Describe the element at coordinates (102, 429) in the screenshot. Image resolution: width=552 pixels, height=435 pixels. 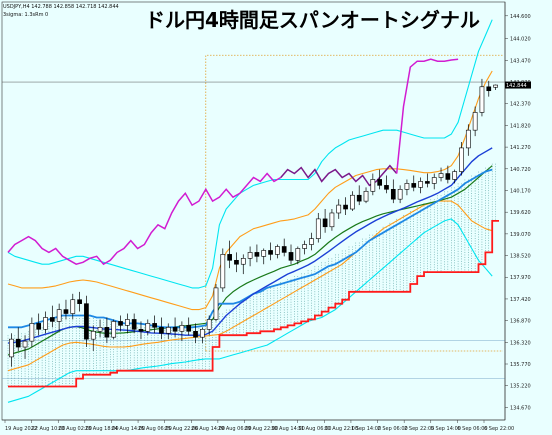
I see `time-tick-label: 23 Aug 18:00` at that location.